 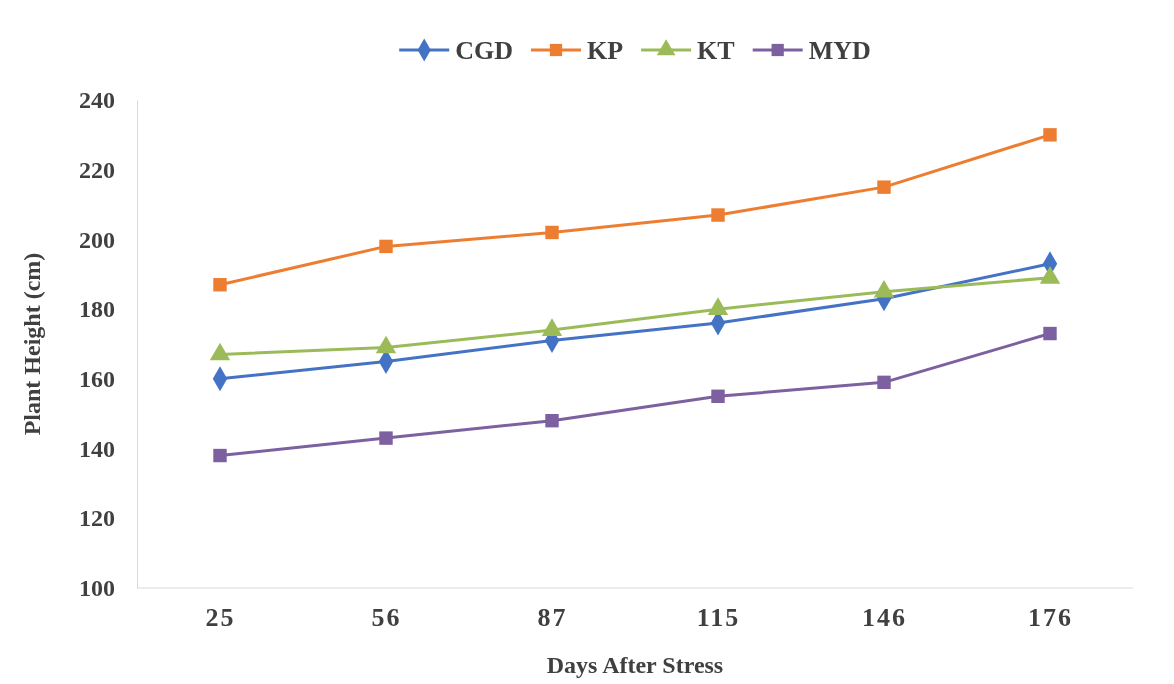 I want to click on y-tick-label: 140, so click(x=97, y=448).